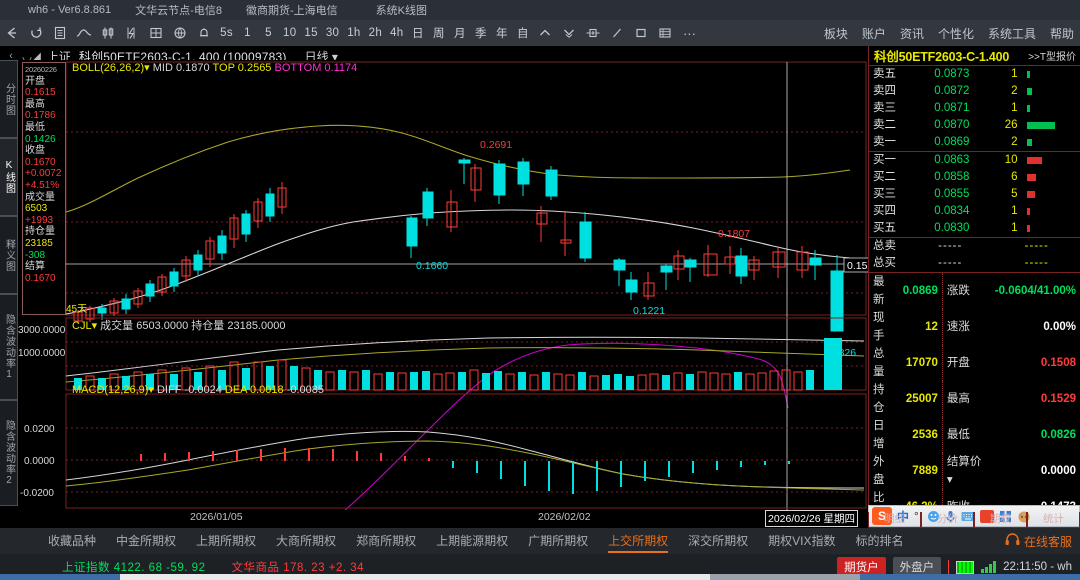 This screenshot has width=1080, height=580. I want to click on subtab-price-split: 分价, so click(947, 520).